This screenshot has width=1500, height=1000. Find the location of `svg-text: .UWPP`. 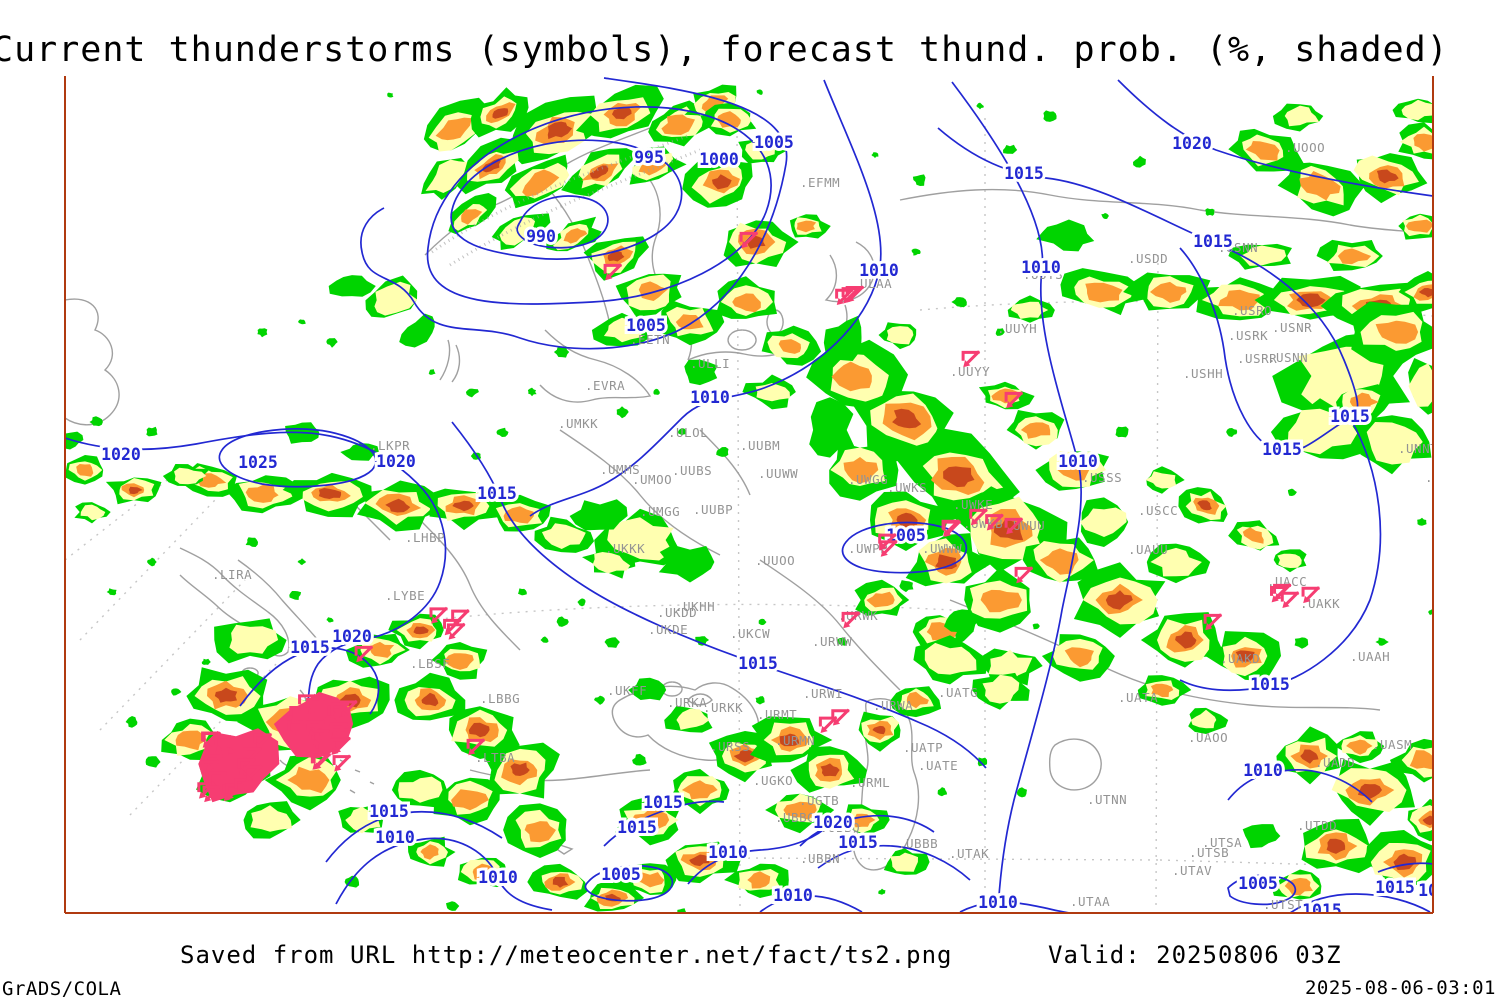

svg-text: .UWPP is located at coordinates (868, 548).